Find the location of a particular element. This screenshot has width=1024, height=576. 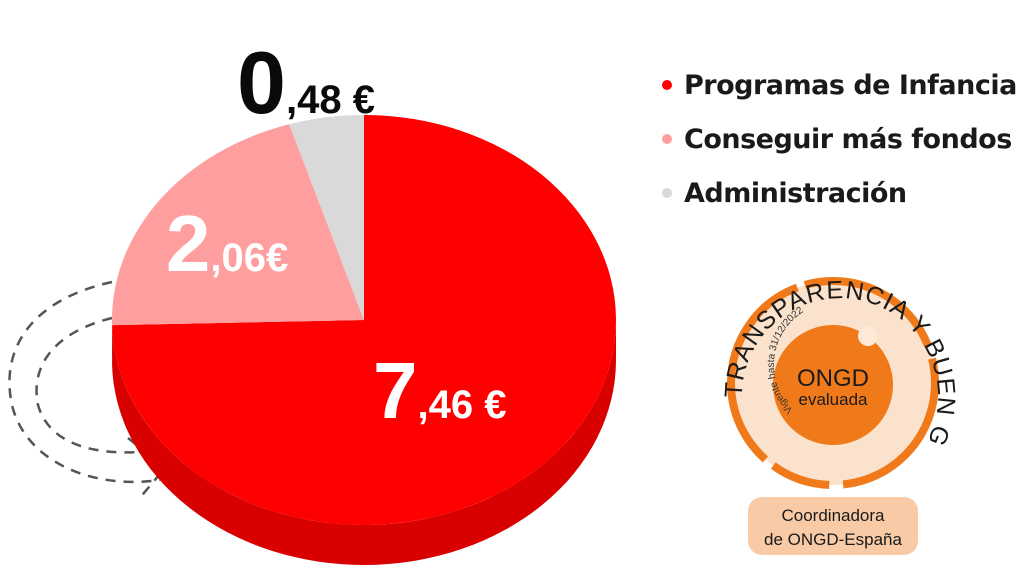

pie-slice-conseguir is located at coordinates (238, 225).